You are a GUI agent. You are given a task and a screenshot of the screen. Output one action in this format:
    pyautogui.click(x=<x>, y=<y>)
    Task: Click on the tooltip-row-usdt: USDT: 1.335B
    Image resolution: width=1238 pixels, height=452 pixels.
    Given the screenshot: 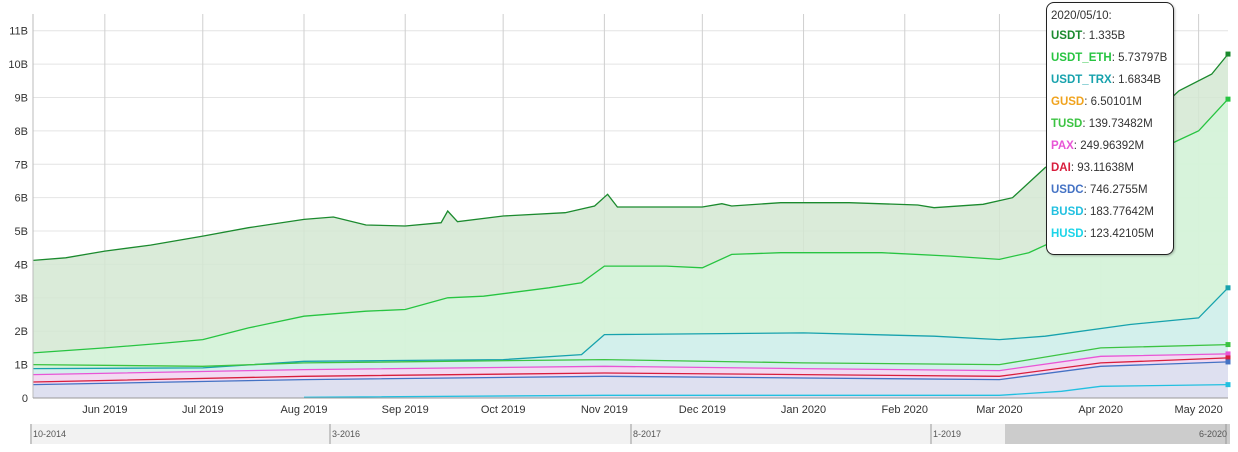 What is the action you would take?
    pyautogui.click(x=1110, y=40)
    